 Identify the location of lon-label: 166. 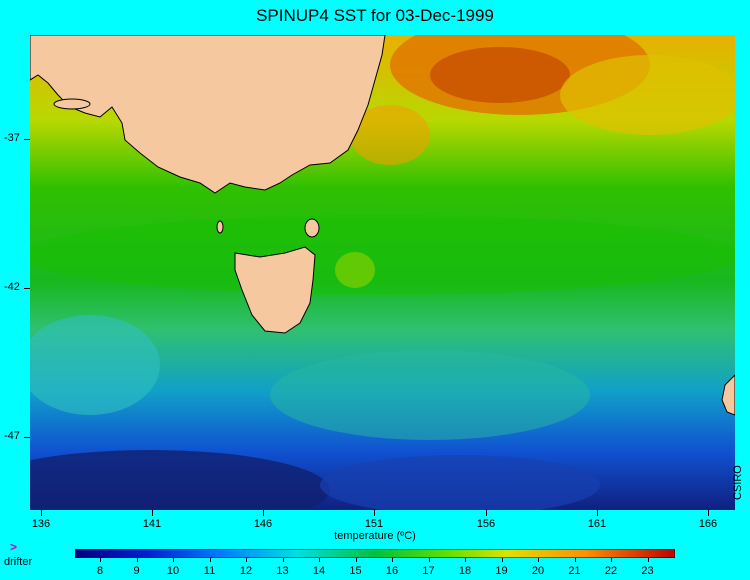
(708, 524).